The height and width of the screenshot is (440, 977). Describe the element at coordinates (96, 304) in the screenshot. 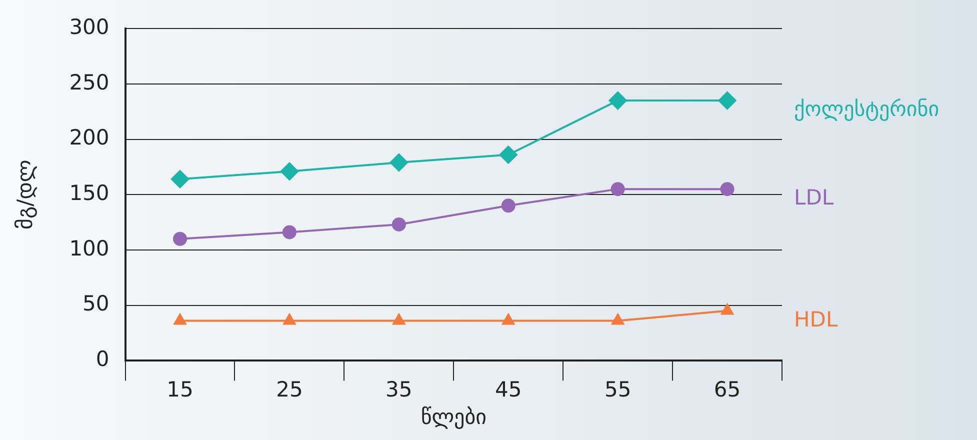

I see `y-tick-label: 50` at that location.